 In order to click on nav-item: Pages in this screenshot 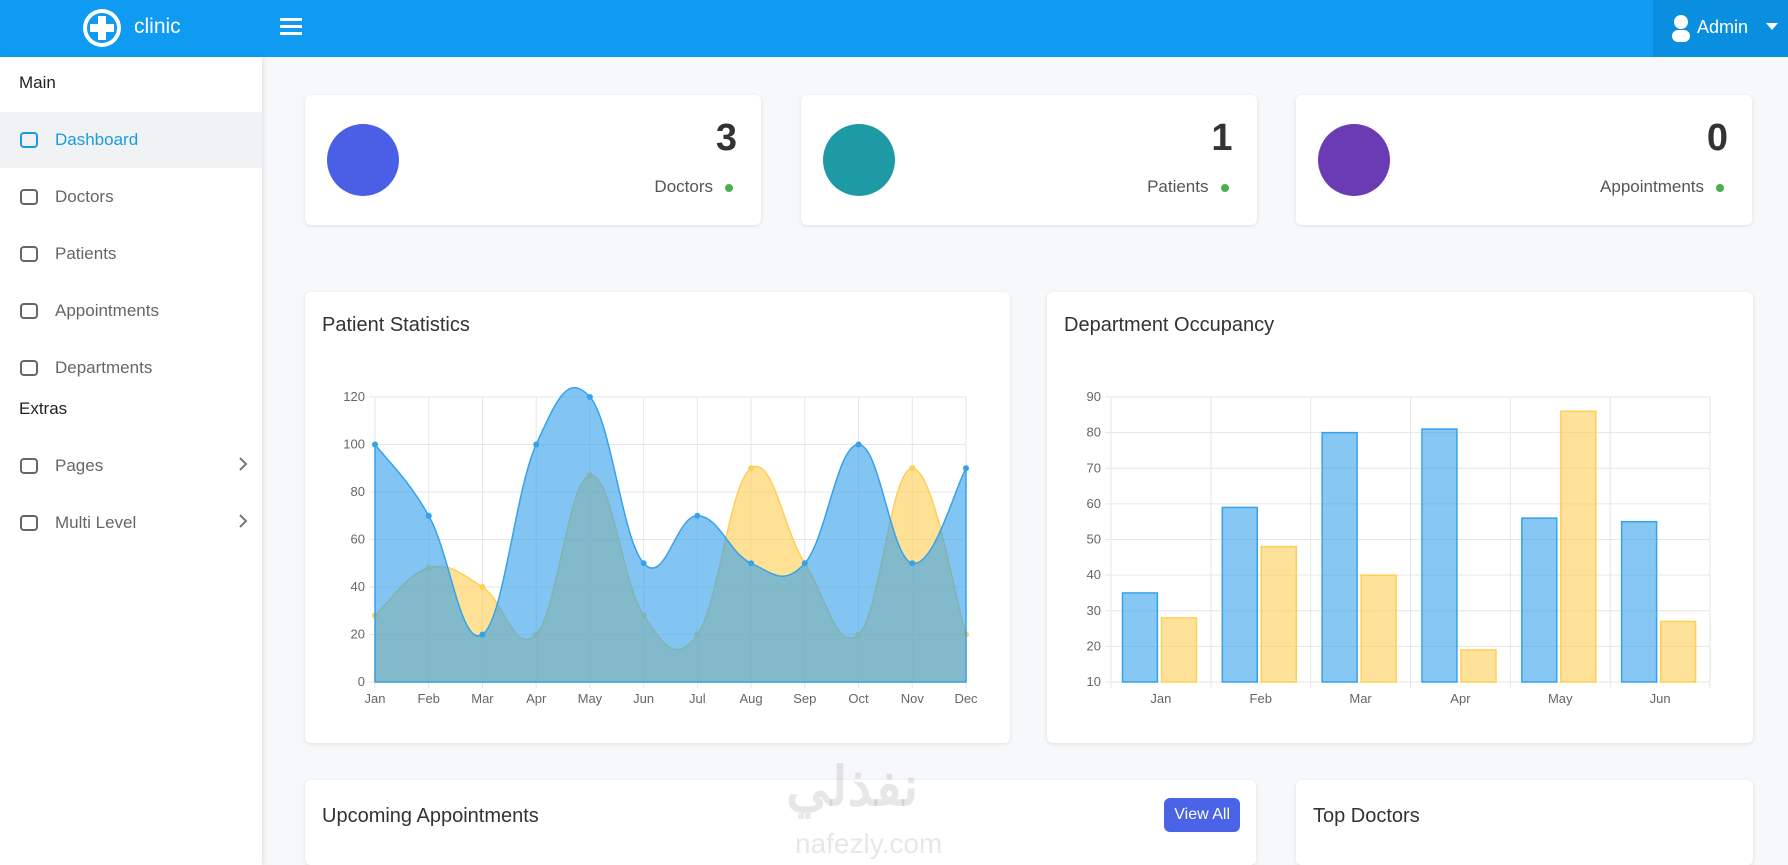, I will do `click(131, 466)`.